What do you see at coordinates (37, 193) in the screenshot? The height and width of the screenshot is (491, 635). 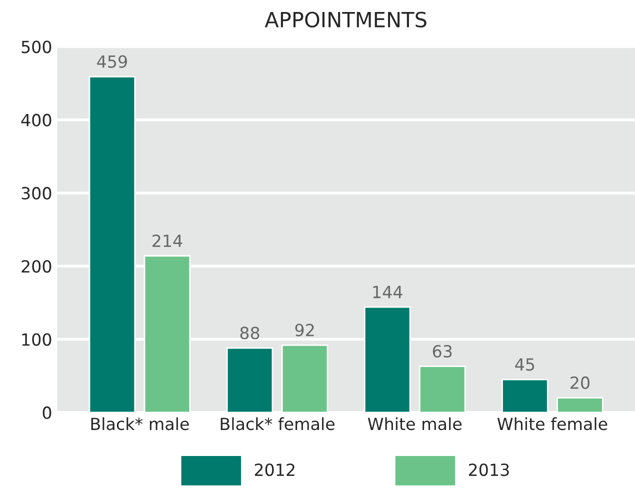 I see `y-tick-label: 300` at bounding box center [37, 193].